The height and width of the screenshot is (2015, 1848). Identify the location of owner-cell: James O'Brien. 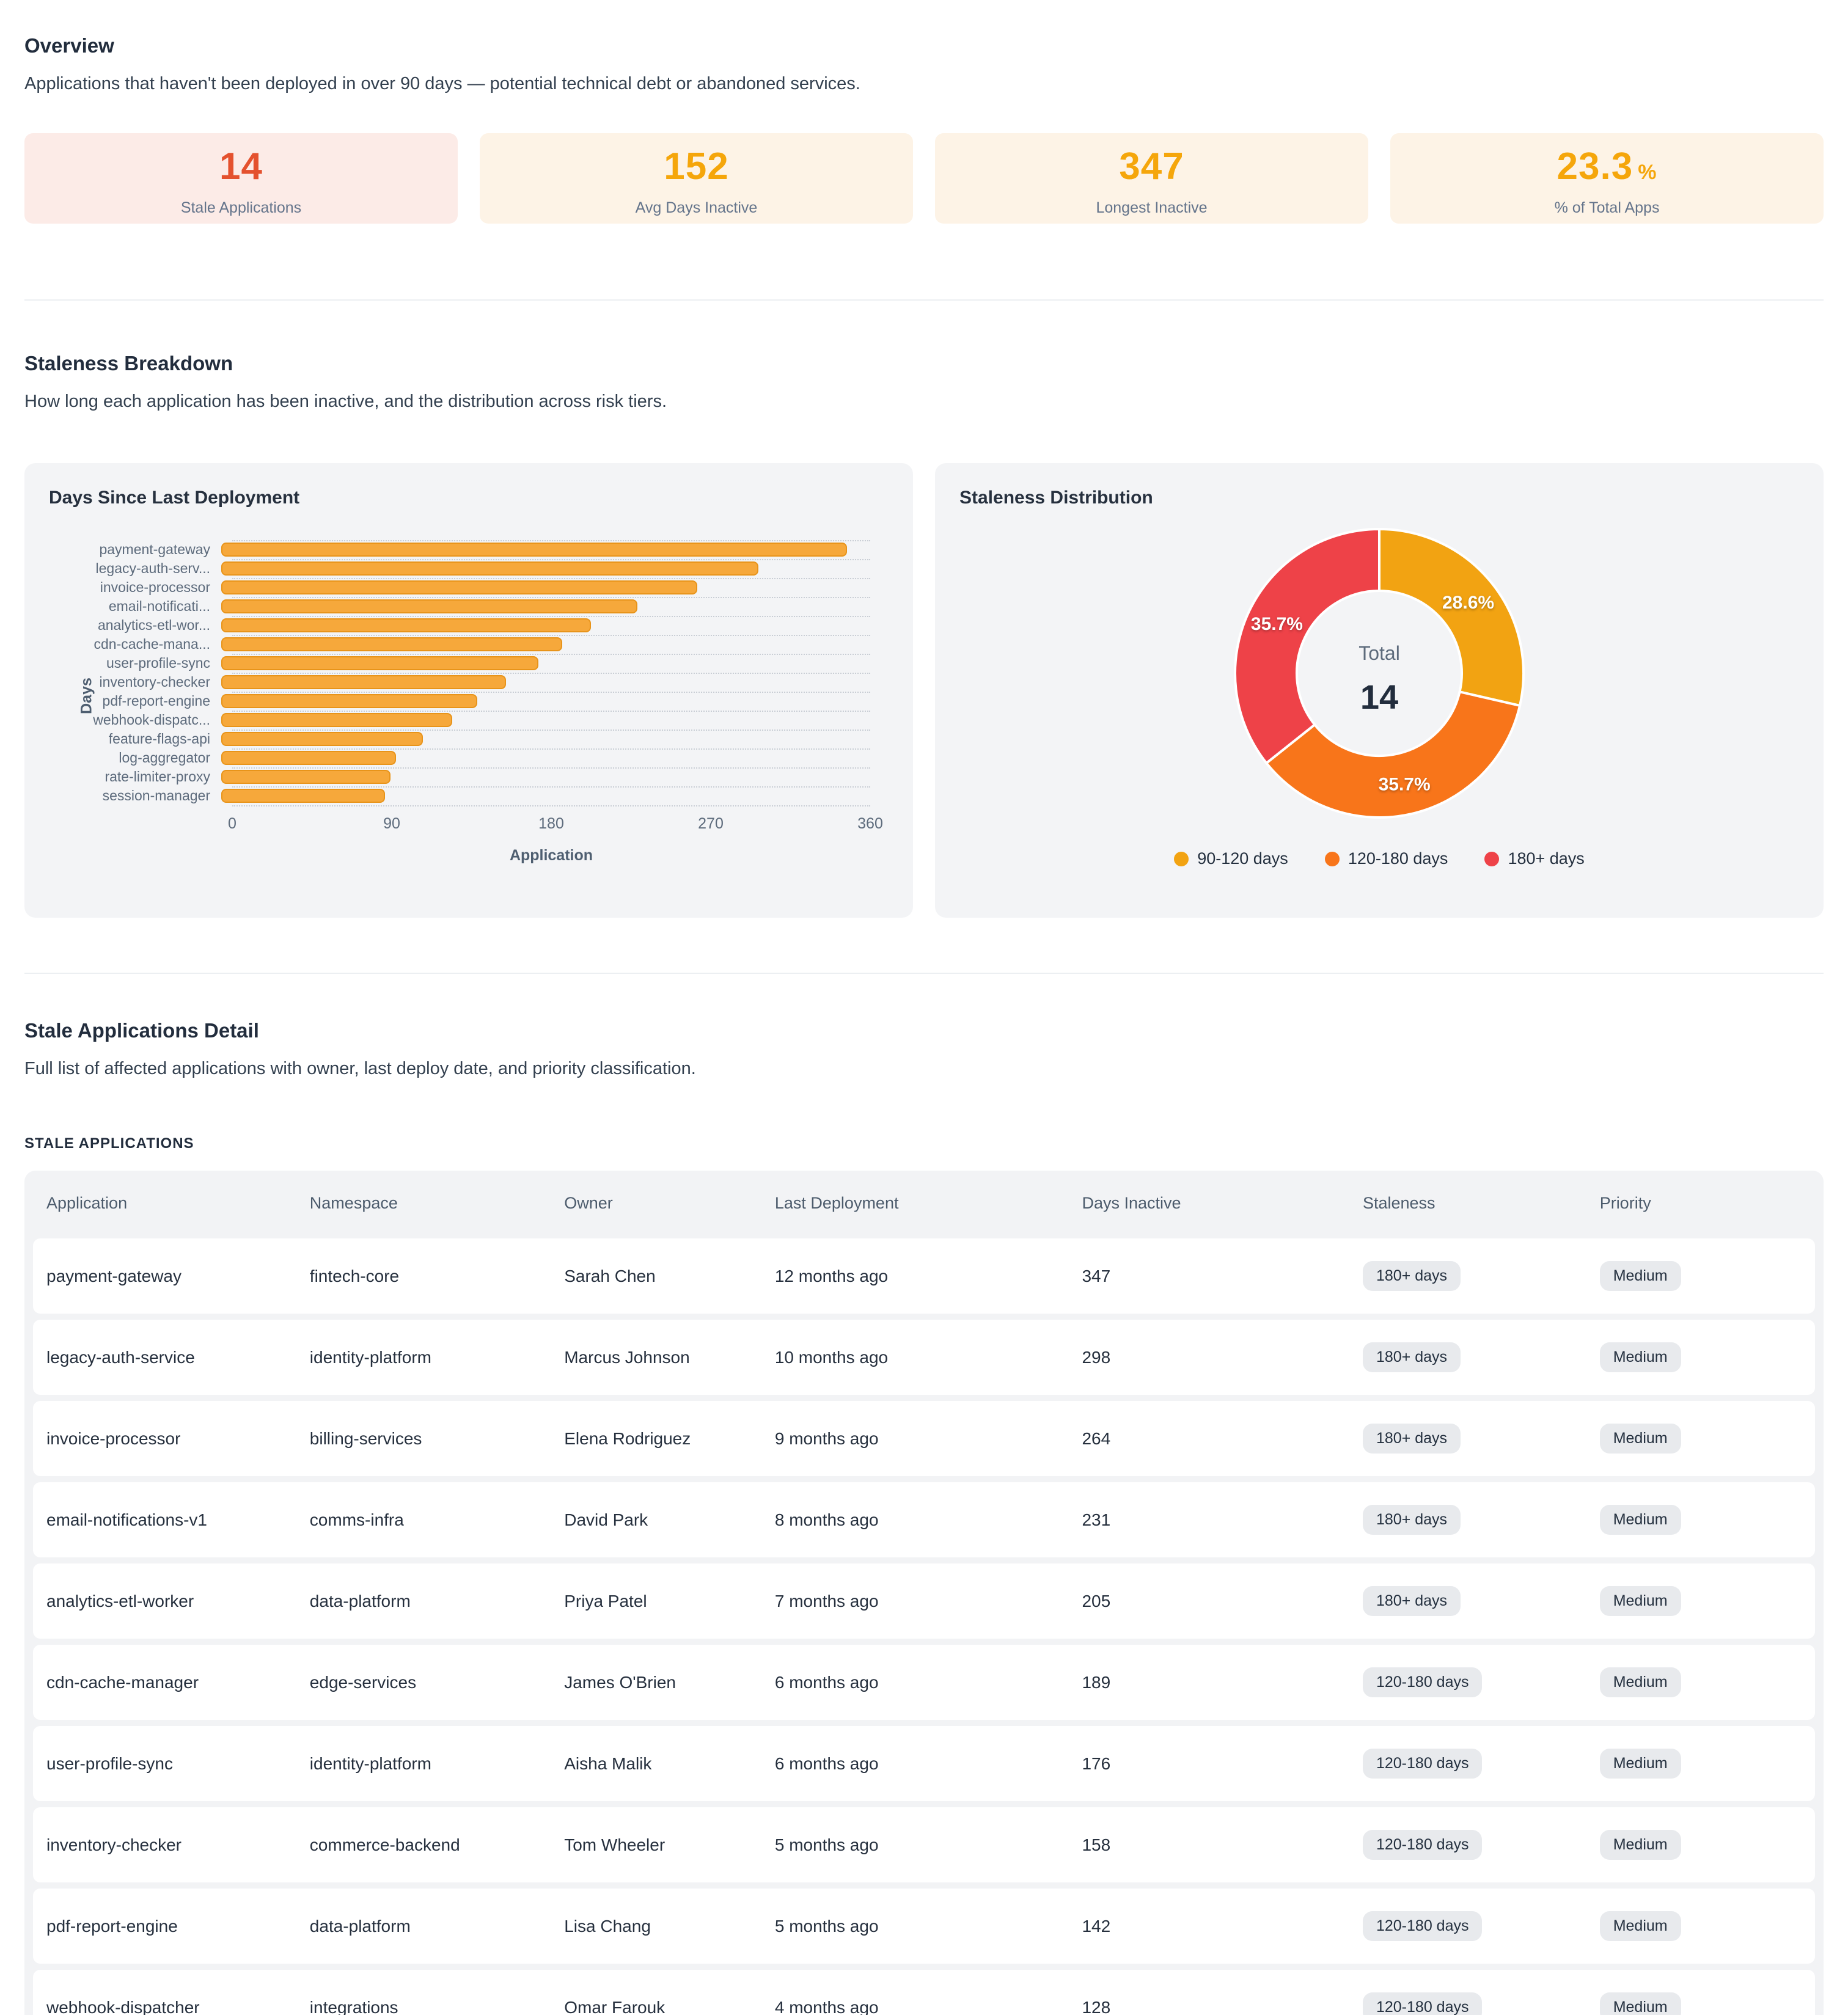
(620, 1682).